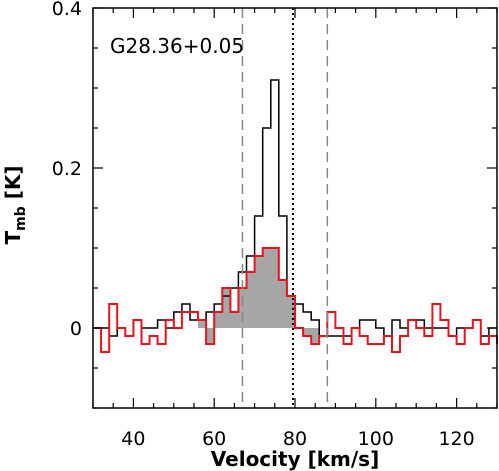 The width and height of the screenshot is (499, 471). I want to click on x-tick-label: 100, so click(376, 439).